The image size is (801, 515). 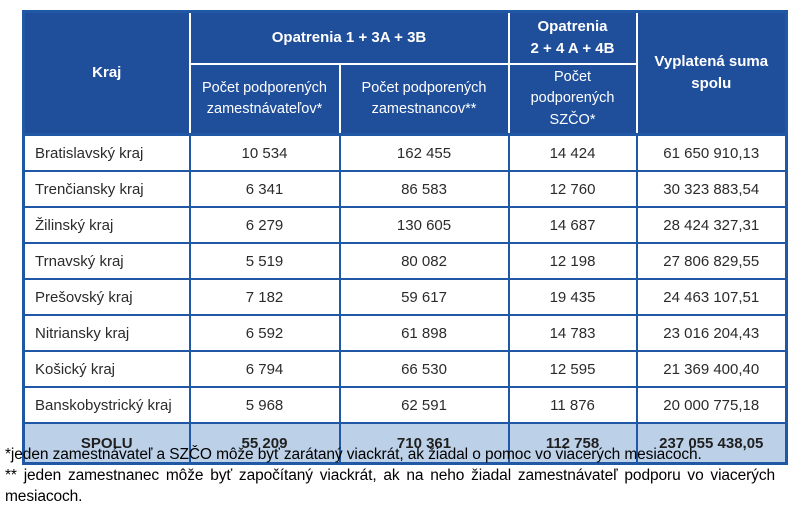 What do you see at coordinates (264, 297) in the screenshot?
I see `cell-employers: 7 182` at bounding box center [264, 297].